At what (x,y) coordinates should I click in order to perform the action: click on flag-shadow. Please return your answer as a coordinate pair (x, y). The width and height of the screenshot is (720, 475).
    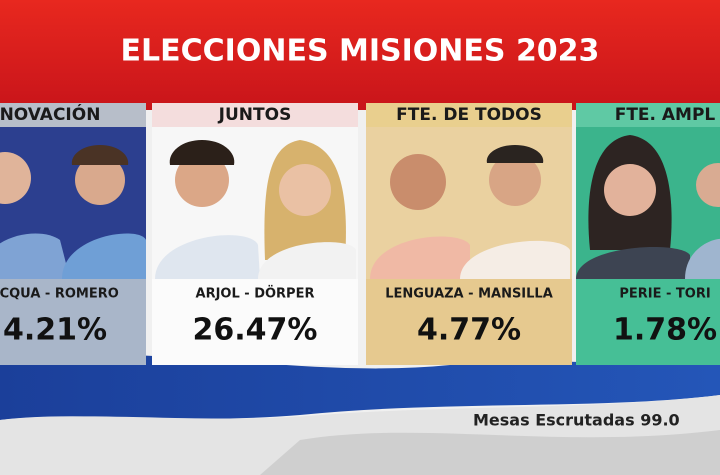
    Looking at the image, I should click on (490, 452).